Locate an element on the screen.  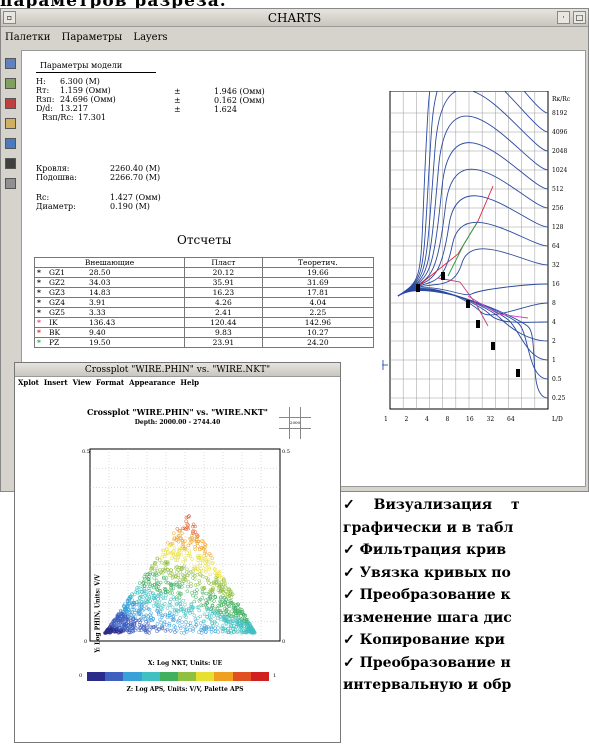
print-icon is located at coordinates (10, 183).